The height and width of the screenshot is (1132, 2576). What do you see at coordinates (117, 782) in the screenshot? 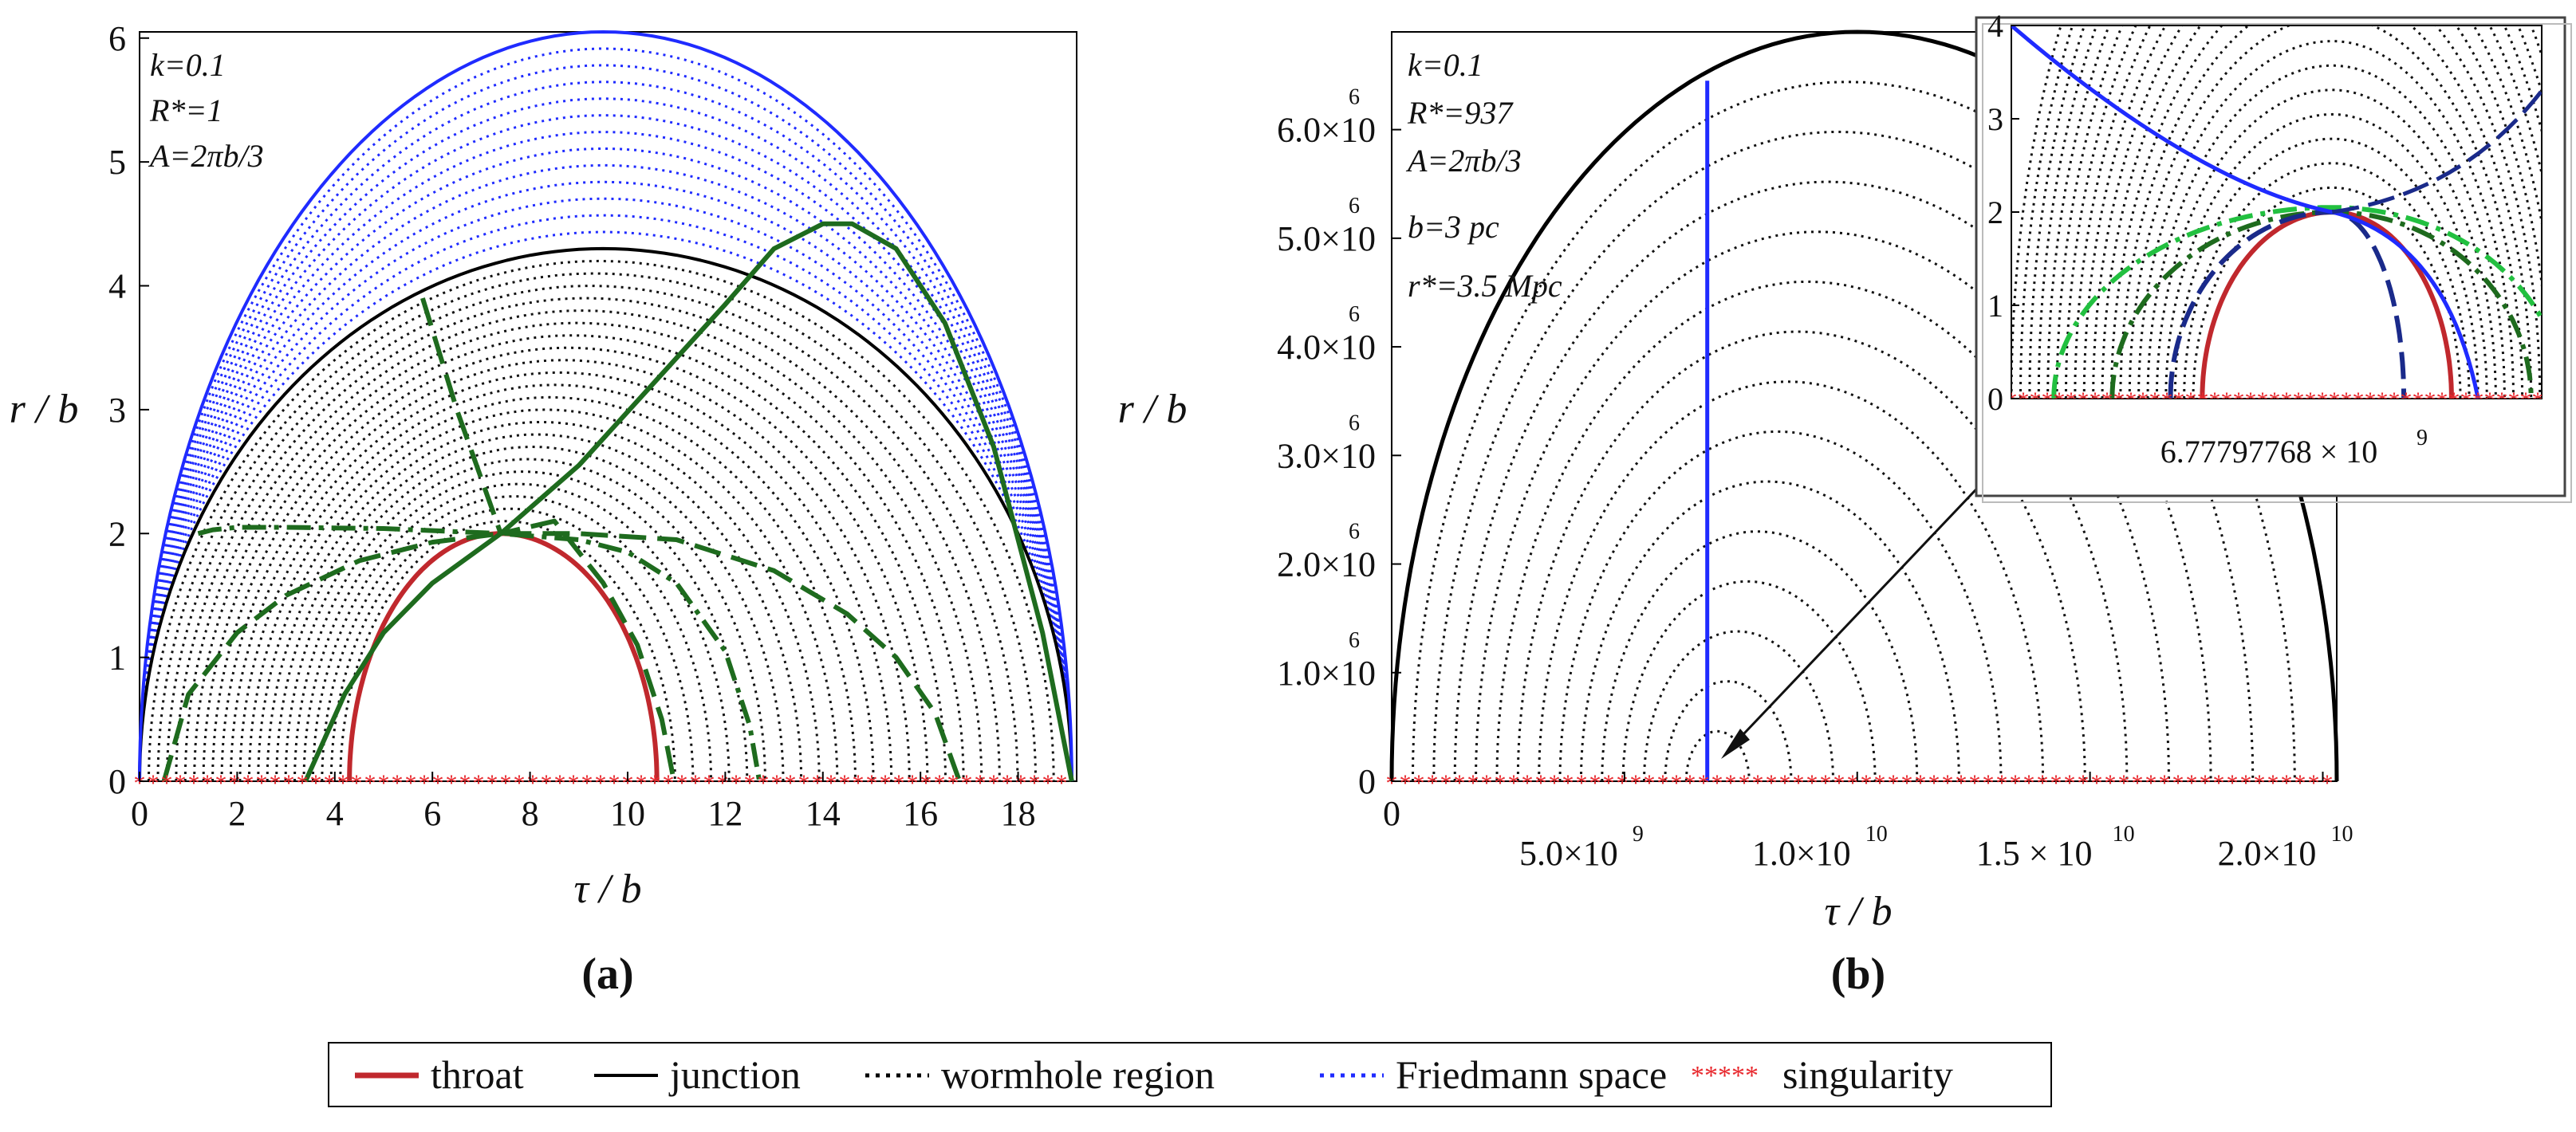
I see `a-y-tick-label: 0` at bounding box center [117, 782].